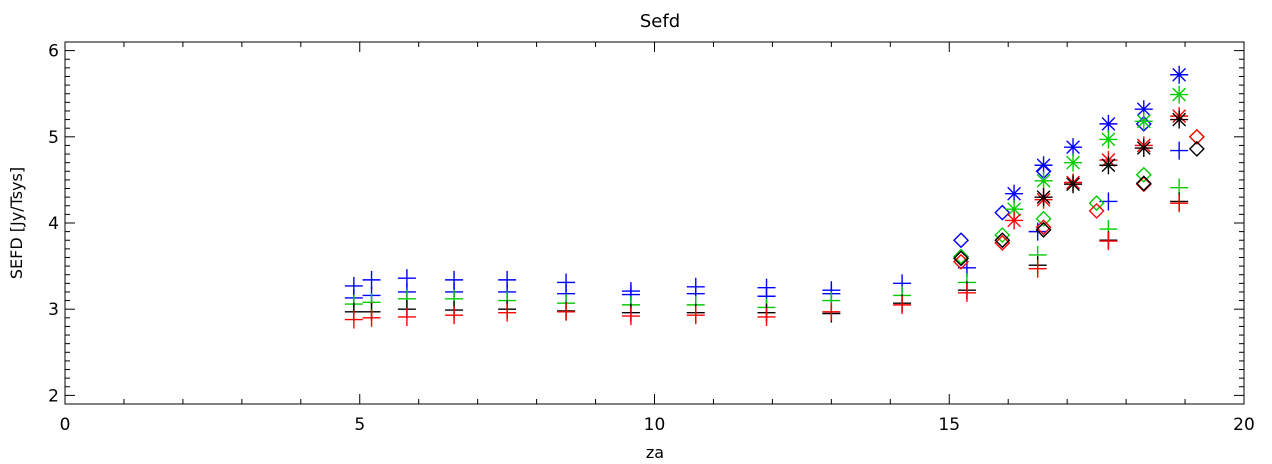 The image size is (1272, 464). Describe the element at coordinates (53, 396) in the screenshot. I see `y-tick-label: 2` at that location.